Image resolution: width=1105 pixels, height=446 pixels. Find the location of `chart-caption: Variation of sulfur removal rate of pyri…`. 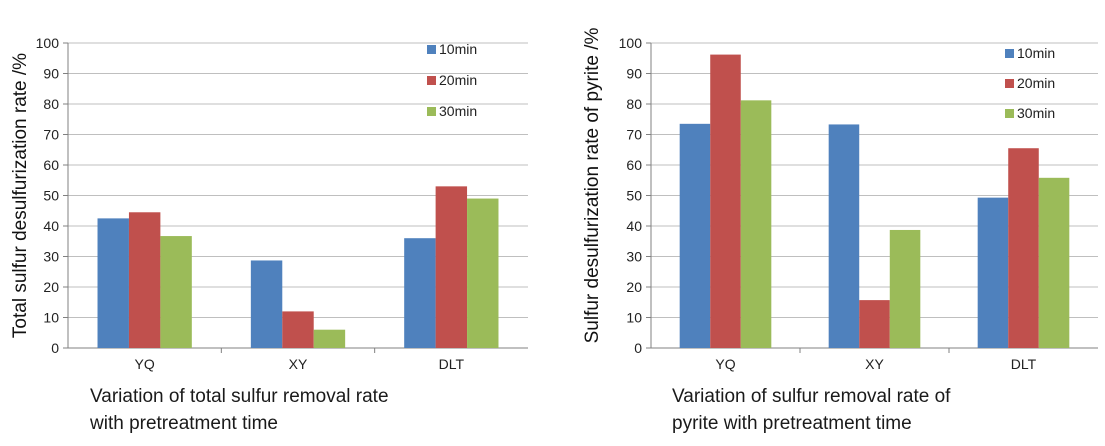

chart-caption: Variation of sulfur removal rate of pyri… is located at coordinates (869, 410).